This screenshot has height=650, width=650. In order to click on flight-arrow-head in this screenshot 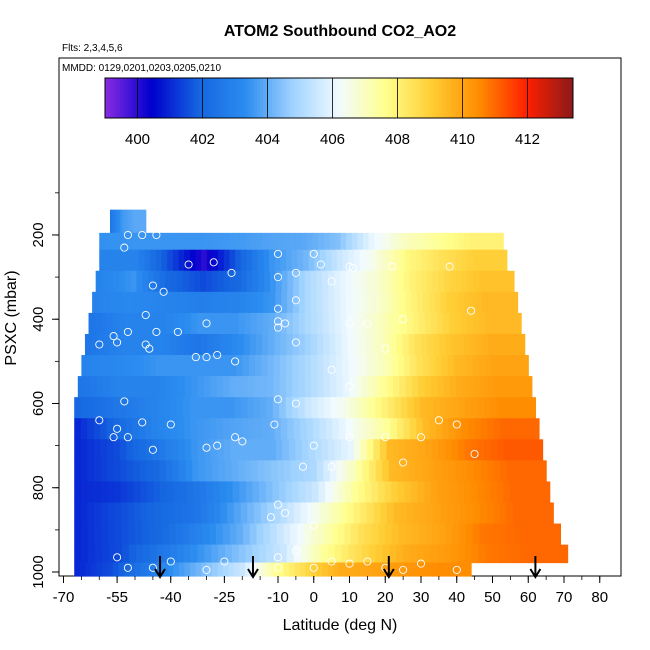, I will do `click(388, 573)`.